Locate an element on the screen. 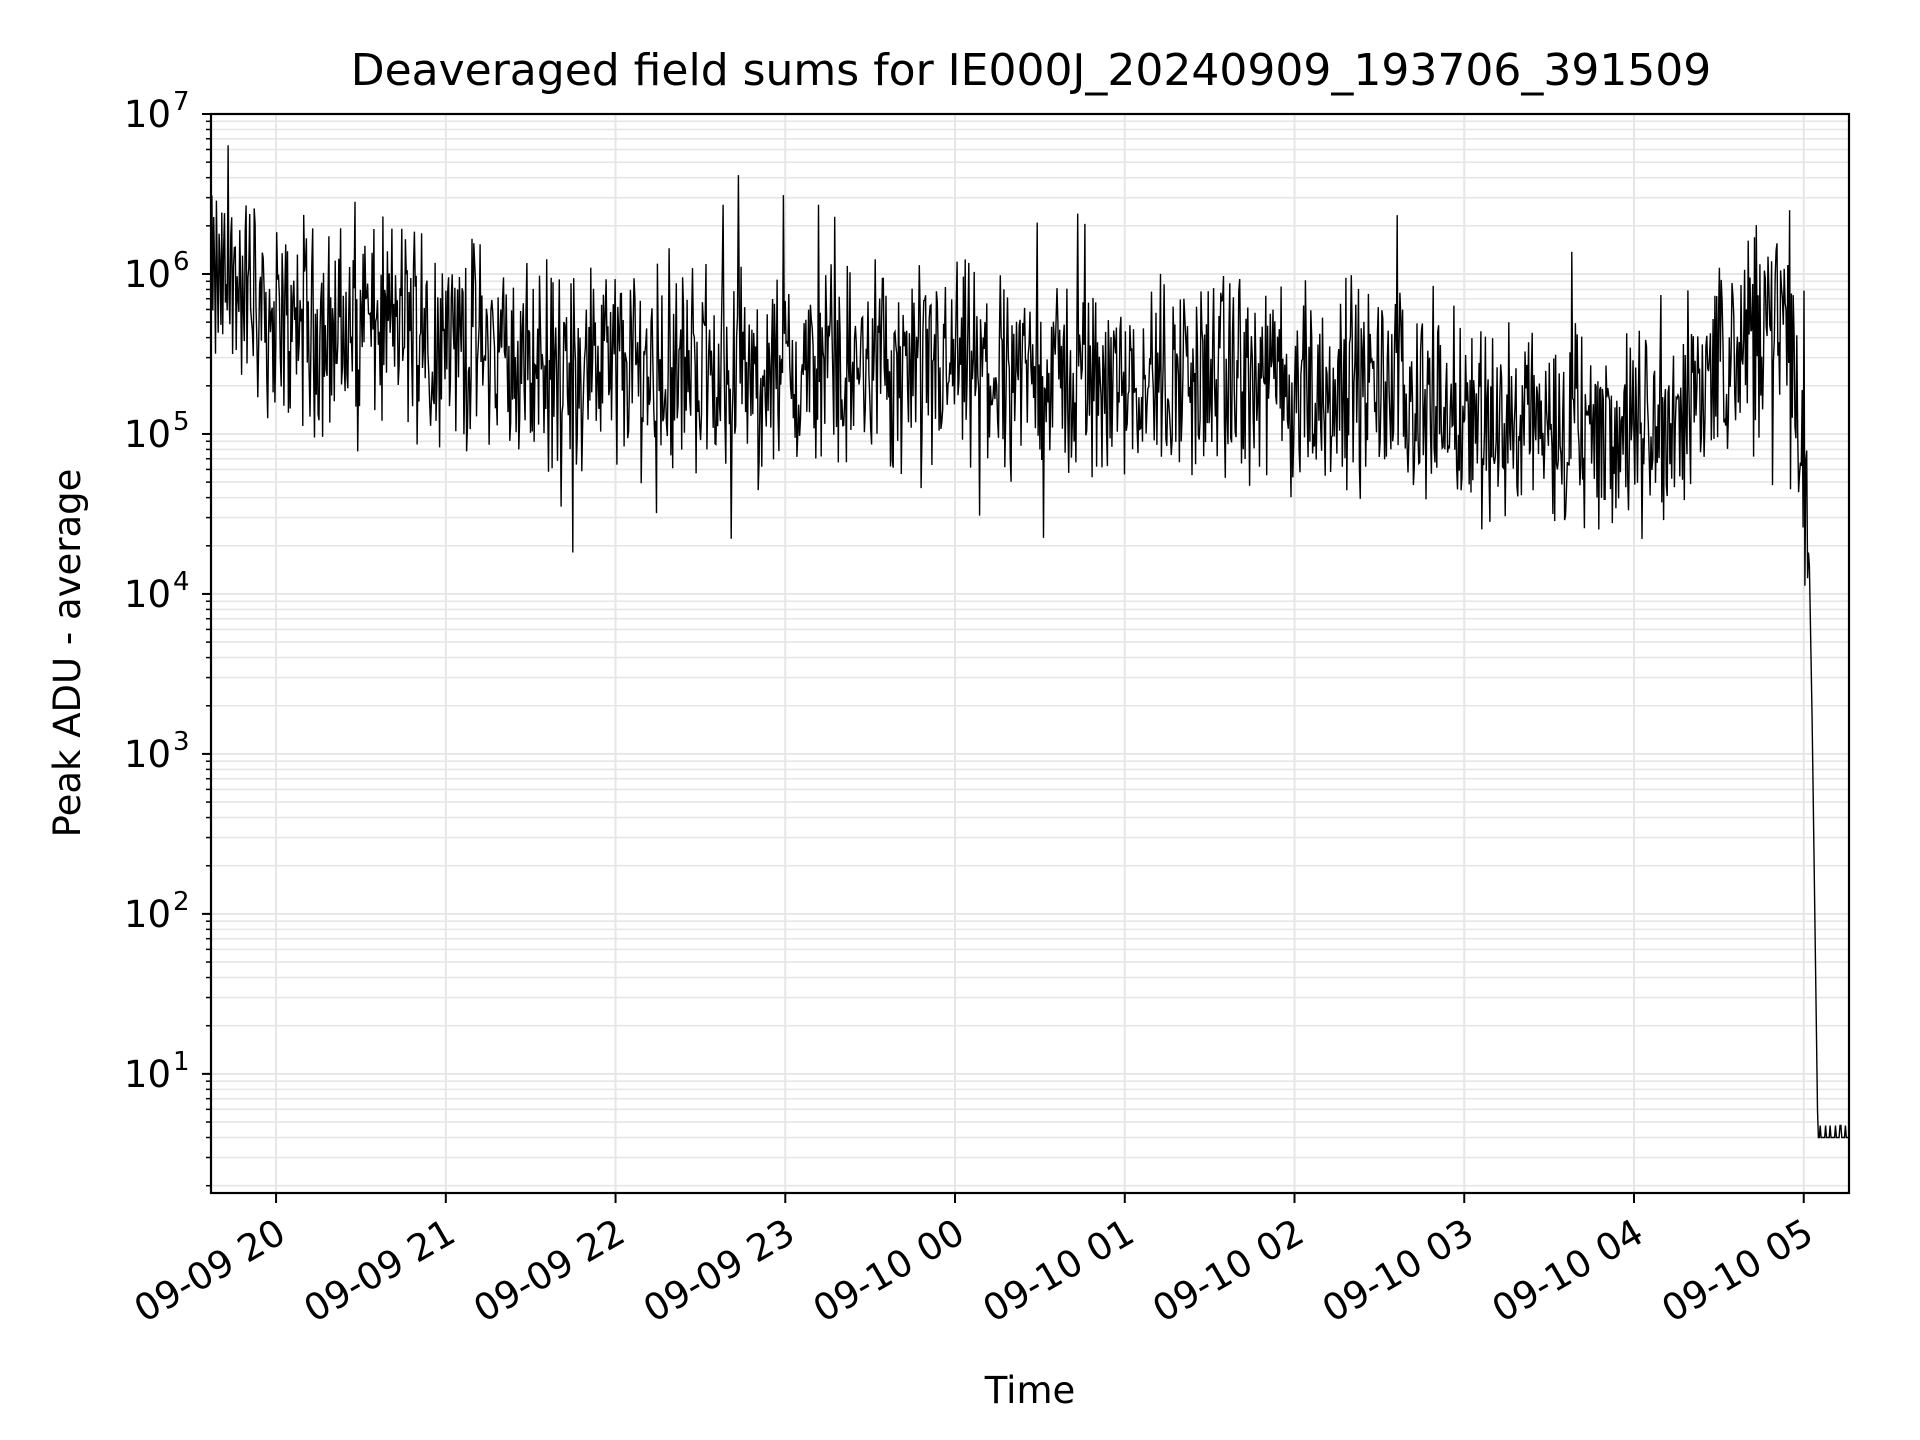 The height and width of the screenshot is (1440, 1920). y-tick-exponent: 1 is located at coordinates (181, 1062).